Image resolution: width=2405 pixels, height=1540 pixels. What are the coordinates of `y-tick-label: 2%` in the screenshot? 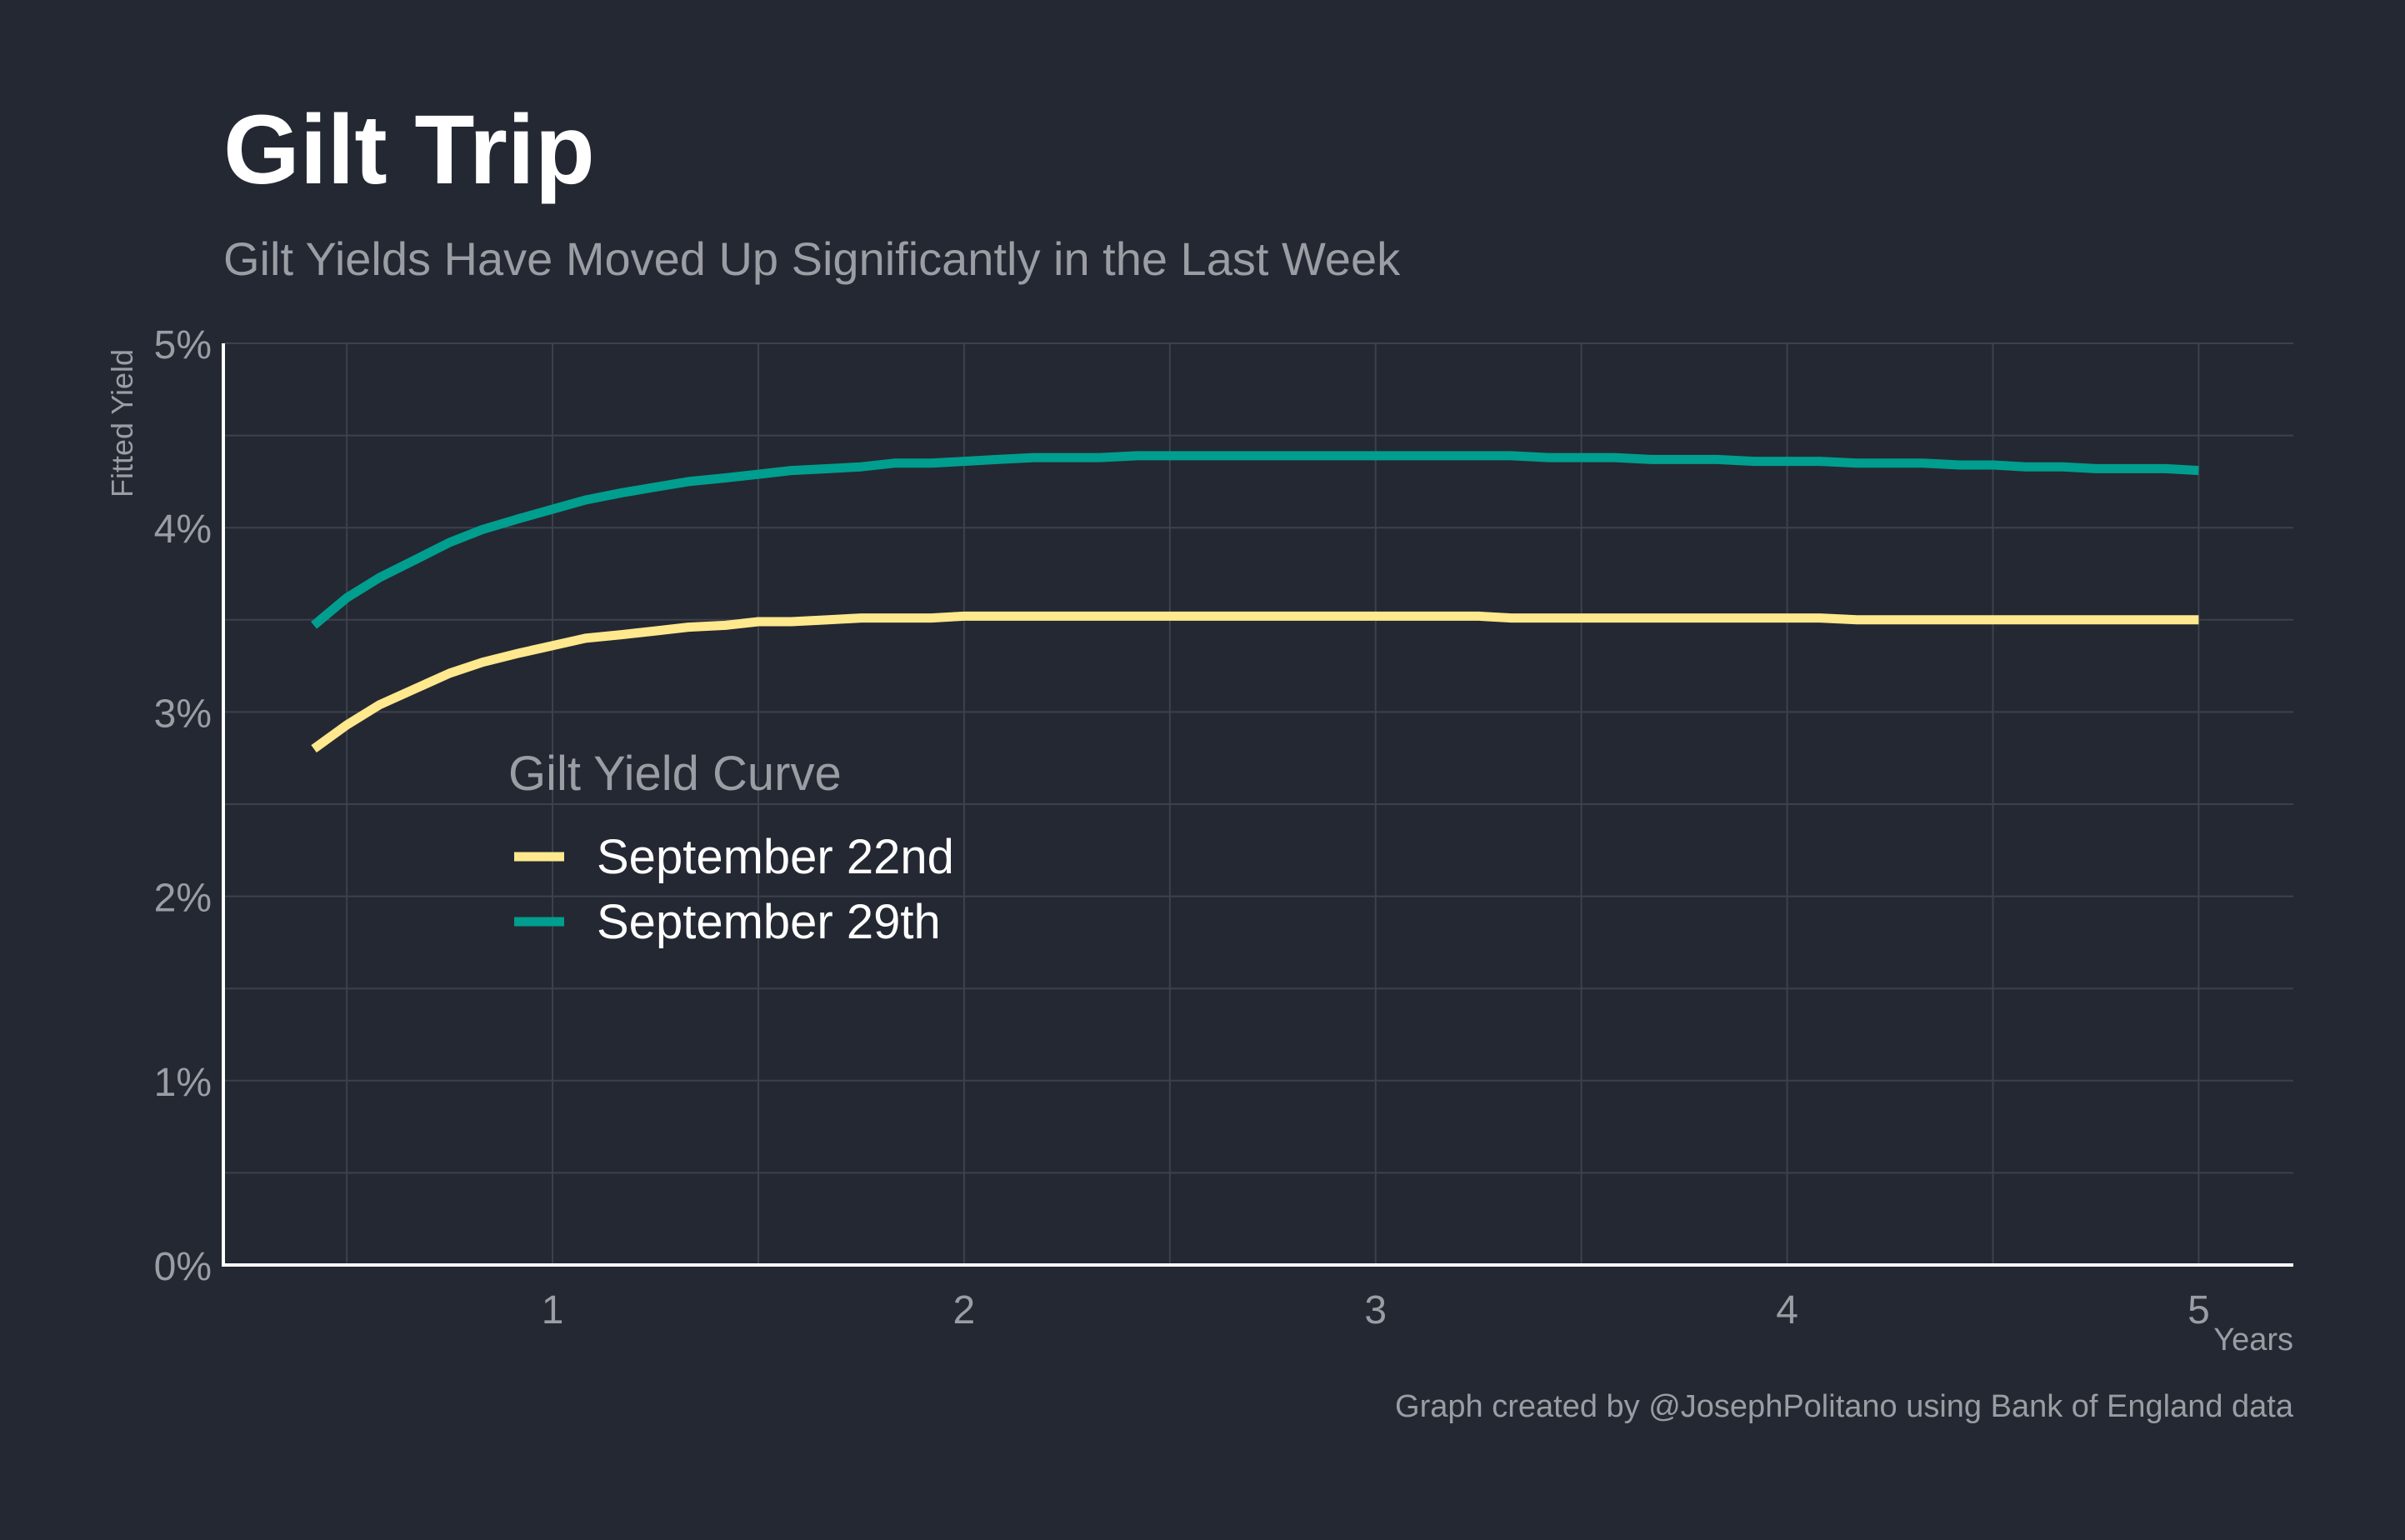 It's located at (183, 899).